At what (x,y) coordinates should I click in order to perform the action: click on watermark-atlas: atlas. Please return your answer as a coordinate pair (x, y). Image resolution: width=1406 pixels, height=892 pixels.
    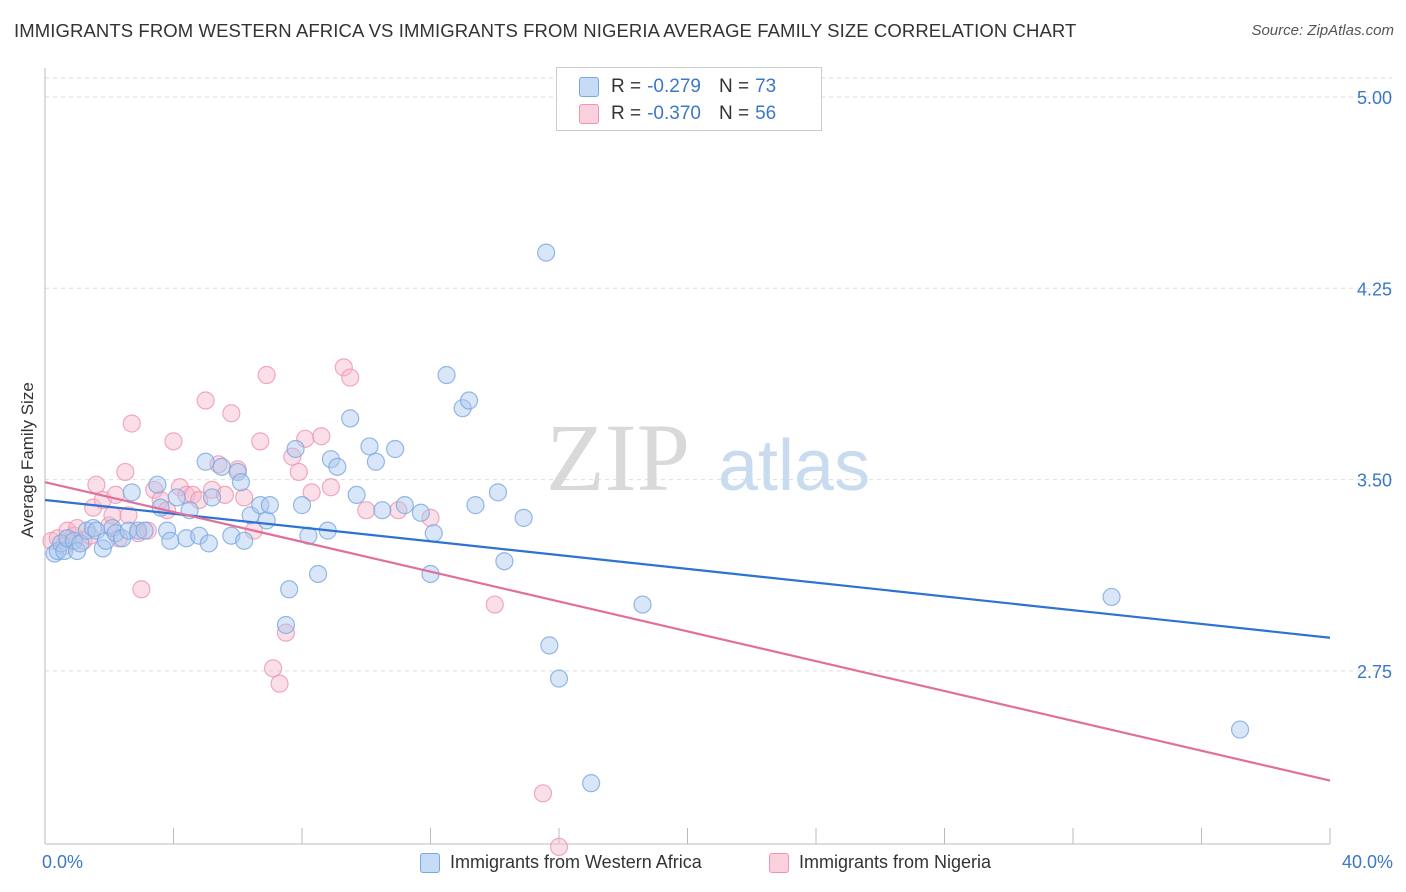
    Looking at the image, I should click on (794, 466).